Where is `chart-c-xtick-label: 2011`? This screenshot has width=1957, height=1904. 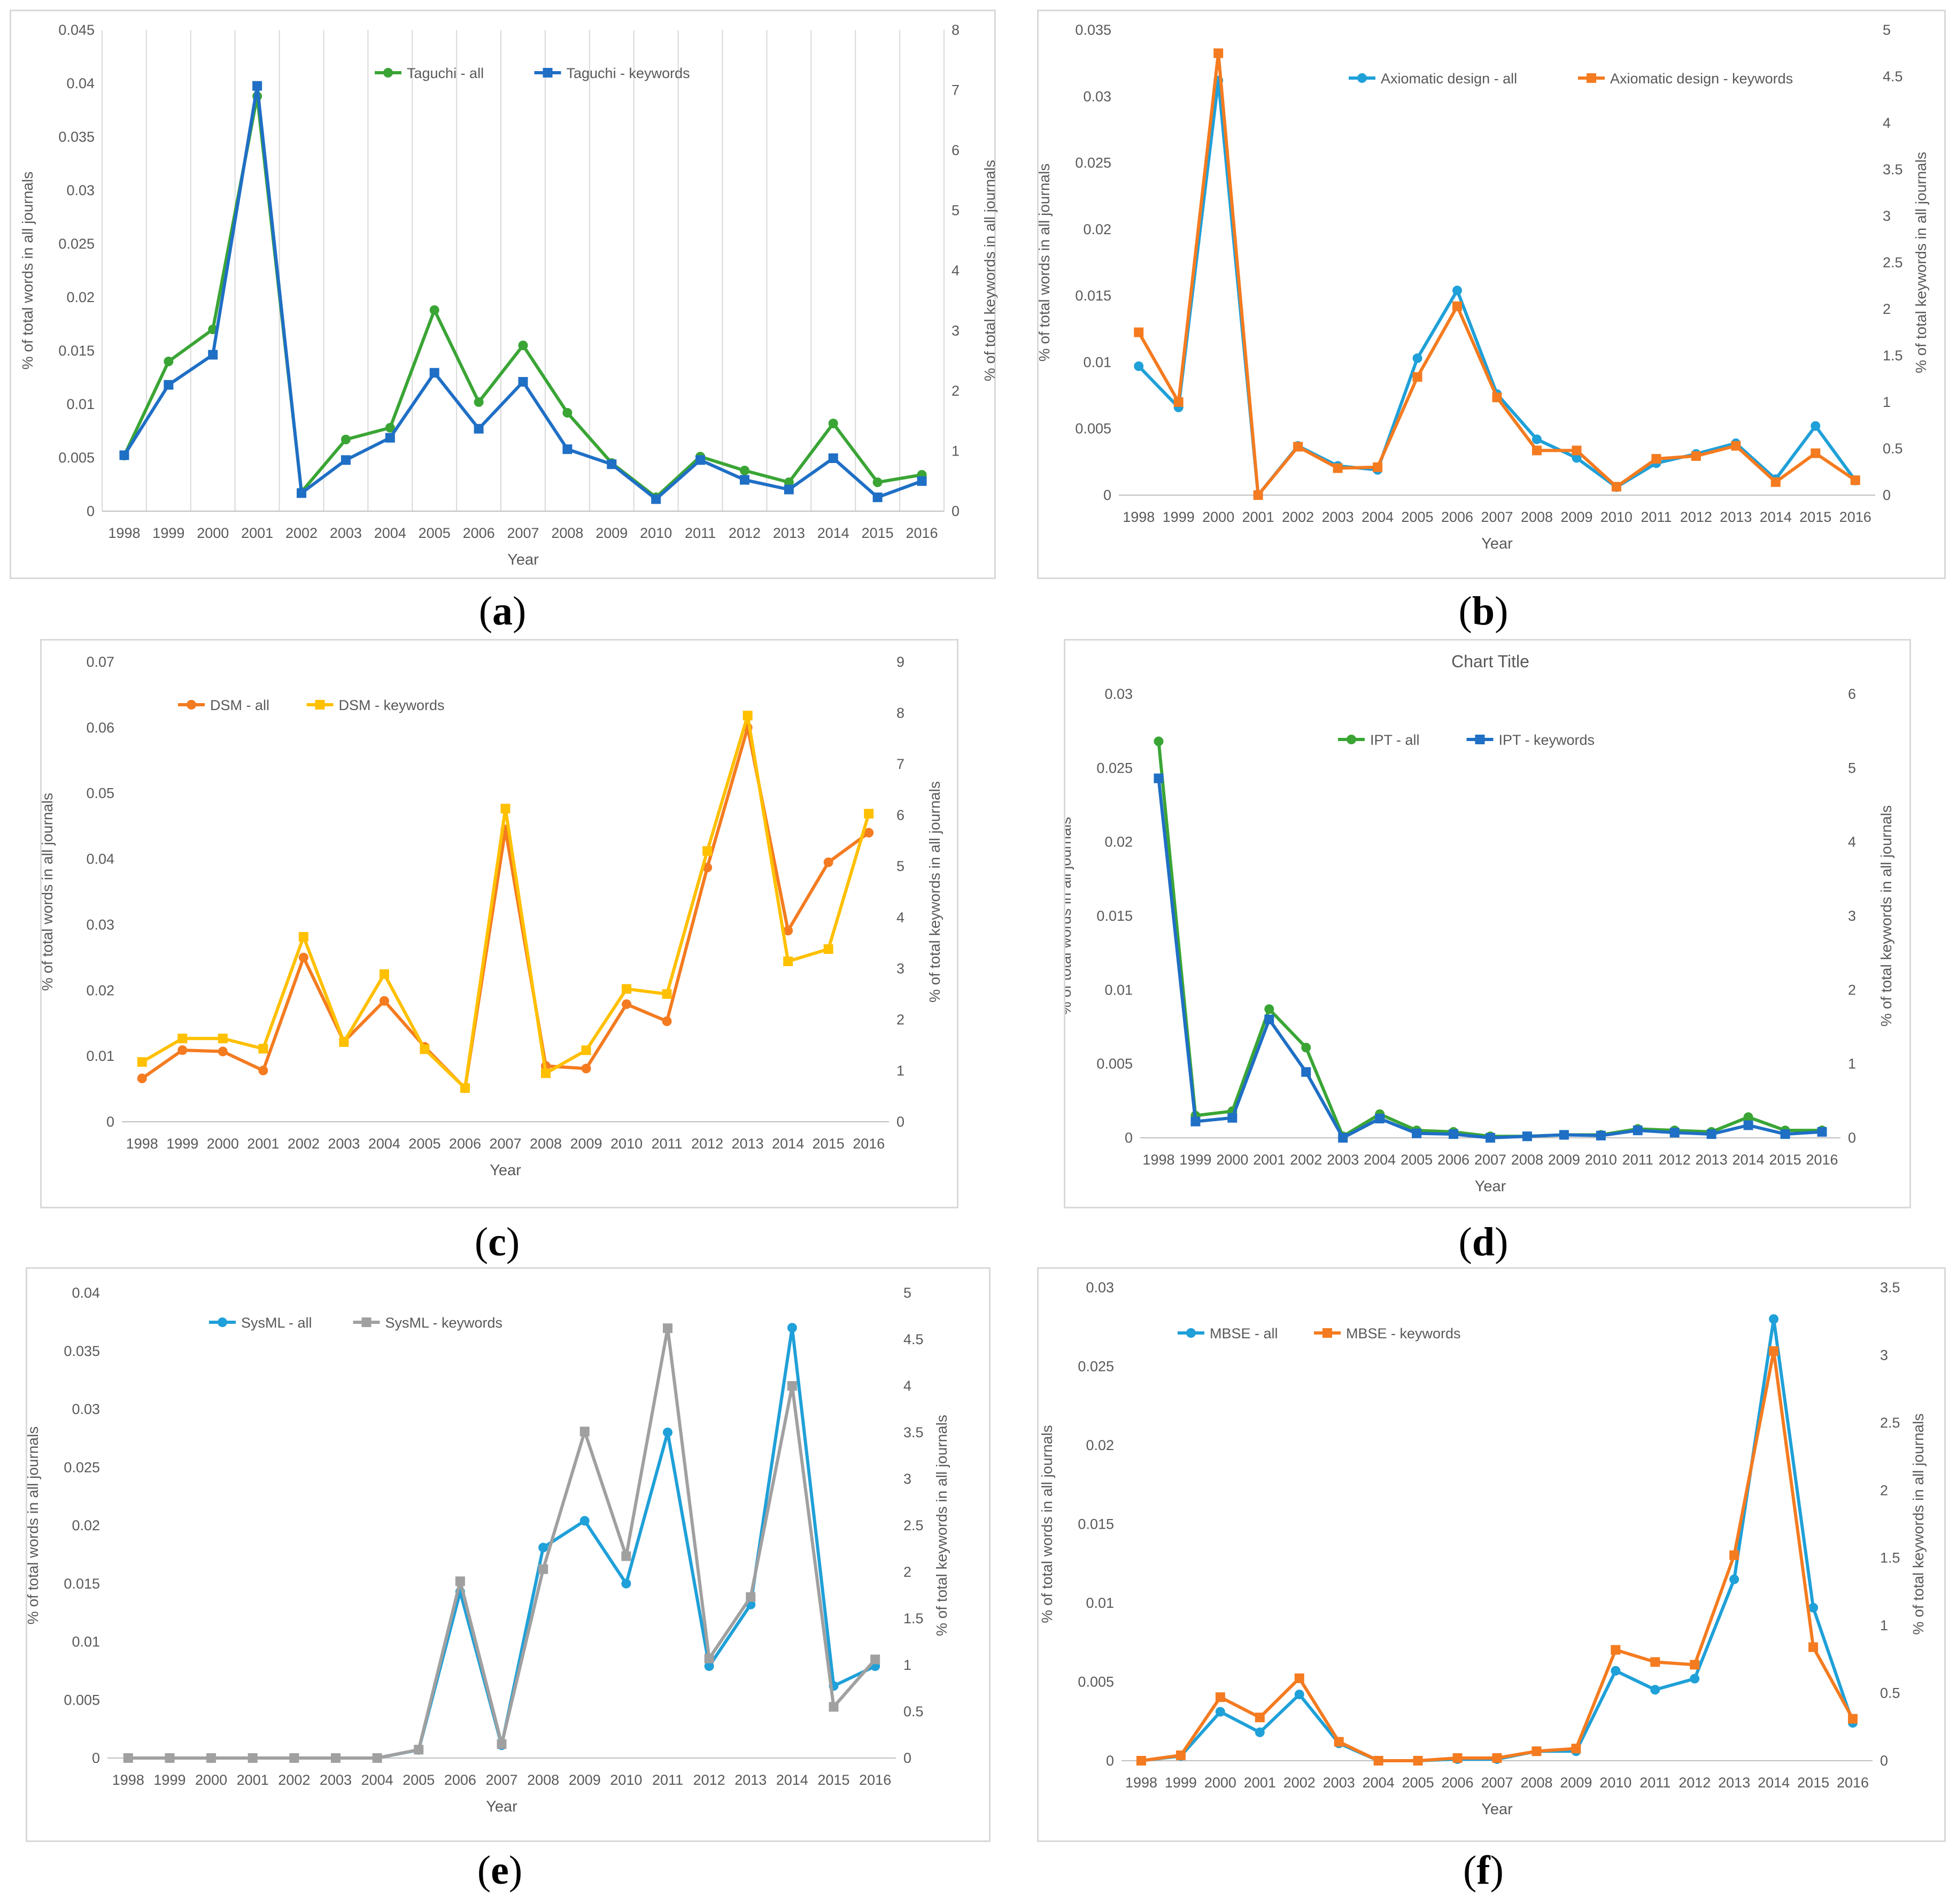 chart-c-xtick-label: 2011 is located at coordinates (667, 1144).